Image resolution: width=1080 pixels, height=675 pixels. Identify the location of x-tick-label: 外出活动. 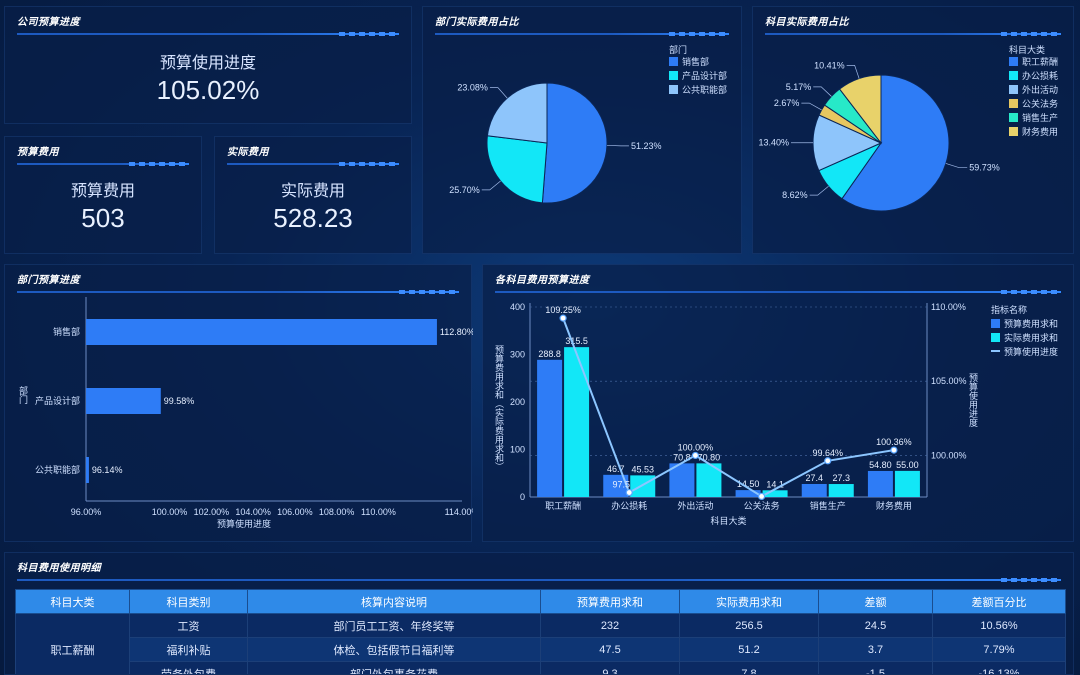
(695, 505).